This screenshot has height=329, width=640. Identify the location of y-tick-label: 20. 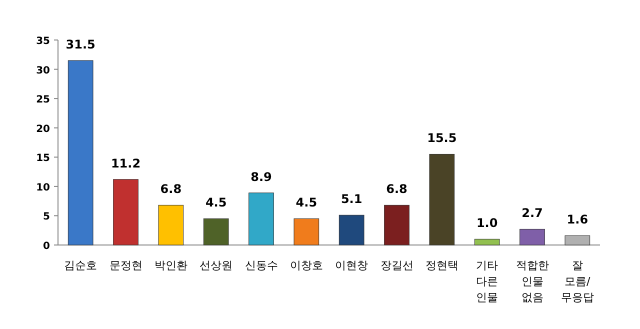
(43, 129).